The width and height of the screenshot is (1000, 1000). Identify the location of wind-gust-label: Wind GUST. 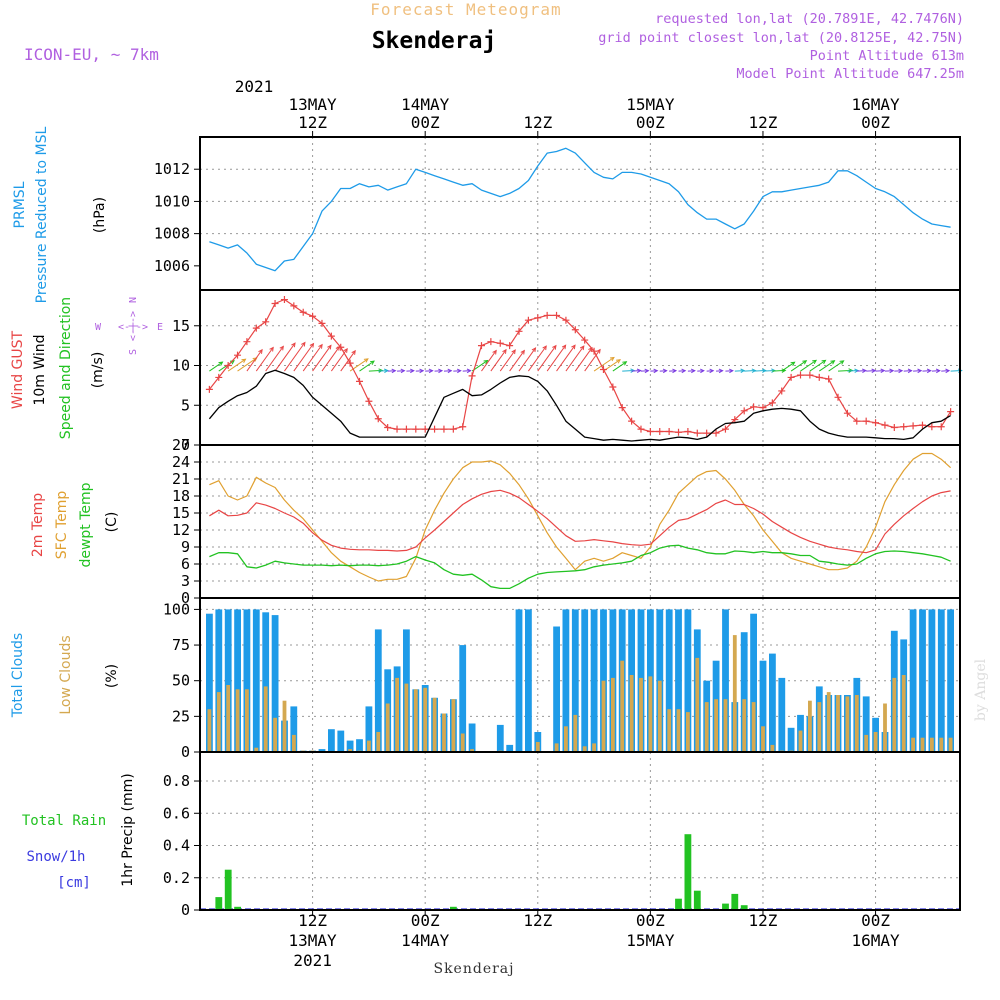
(18, 369).